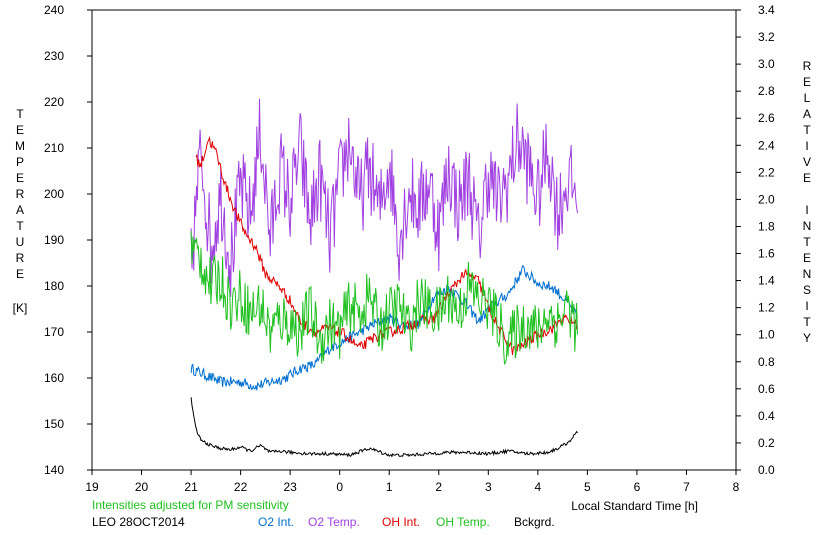  What do you see at coordinates (637, 487) in the screenshot?
I see `x-tick-label: 6` at bounding box center [637, 487].